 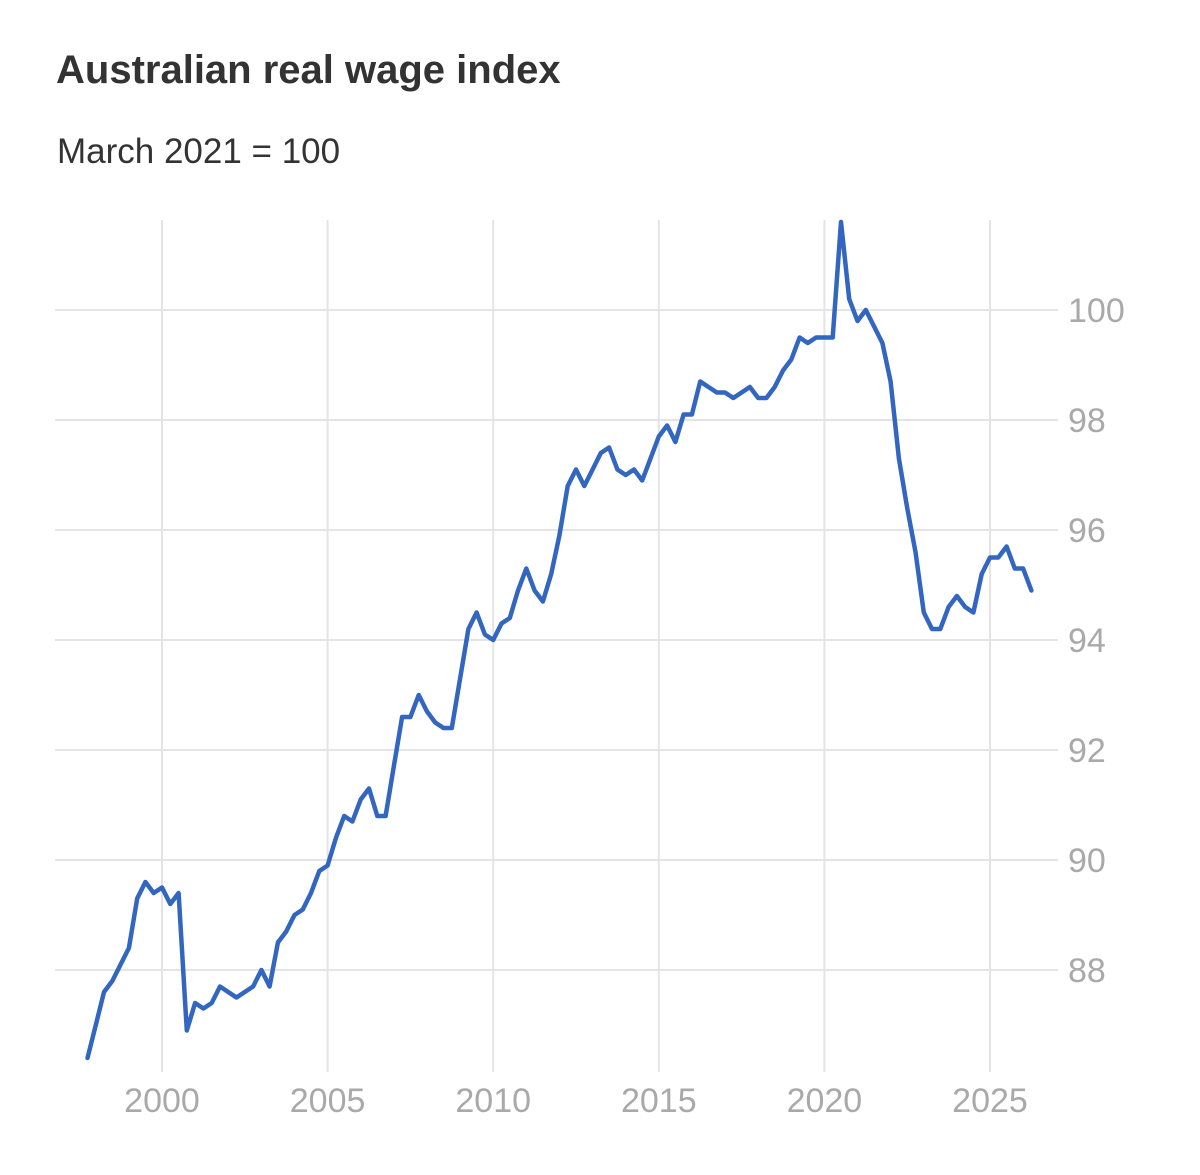 What do you see at coordinates (199, 151) in the screenshot?
I see `chart-subtitle: March 2021 = 100` at bounding box center [199, 151].